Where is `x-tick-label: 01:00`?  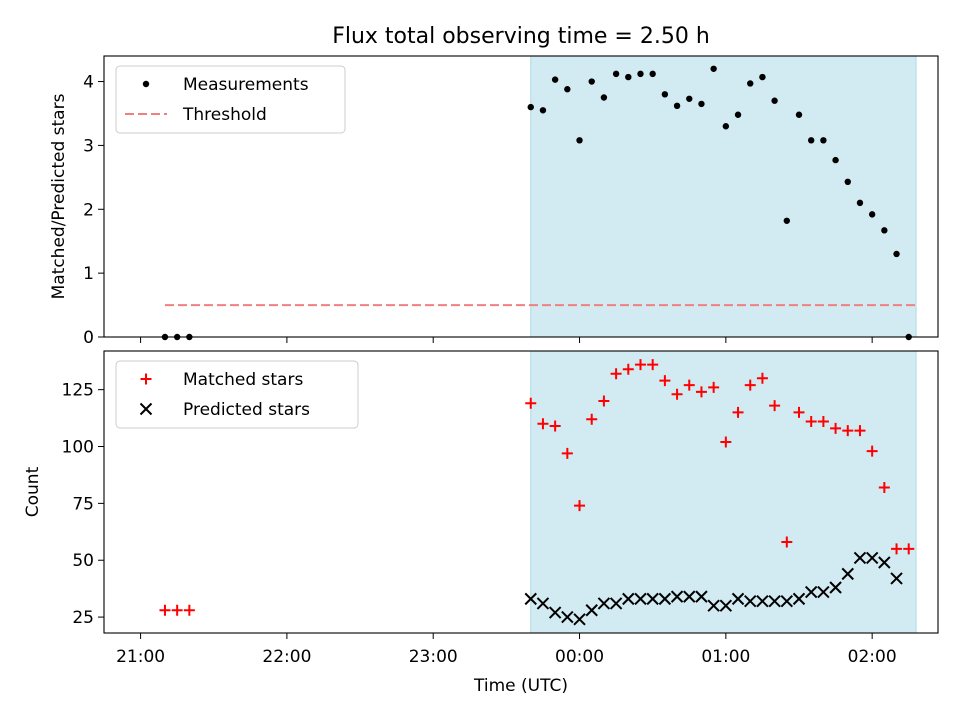
x-tick-label: 01:00 is located at coordinates (725, 657).